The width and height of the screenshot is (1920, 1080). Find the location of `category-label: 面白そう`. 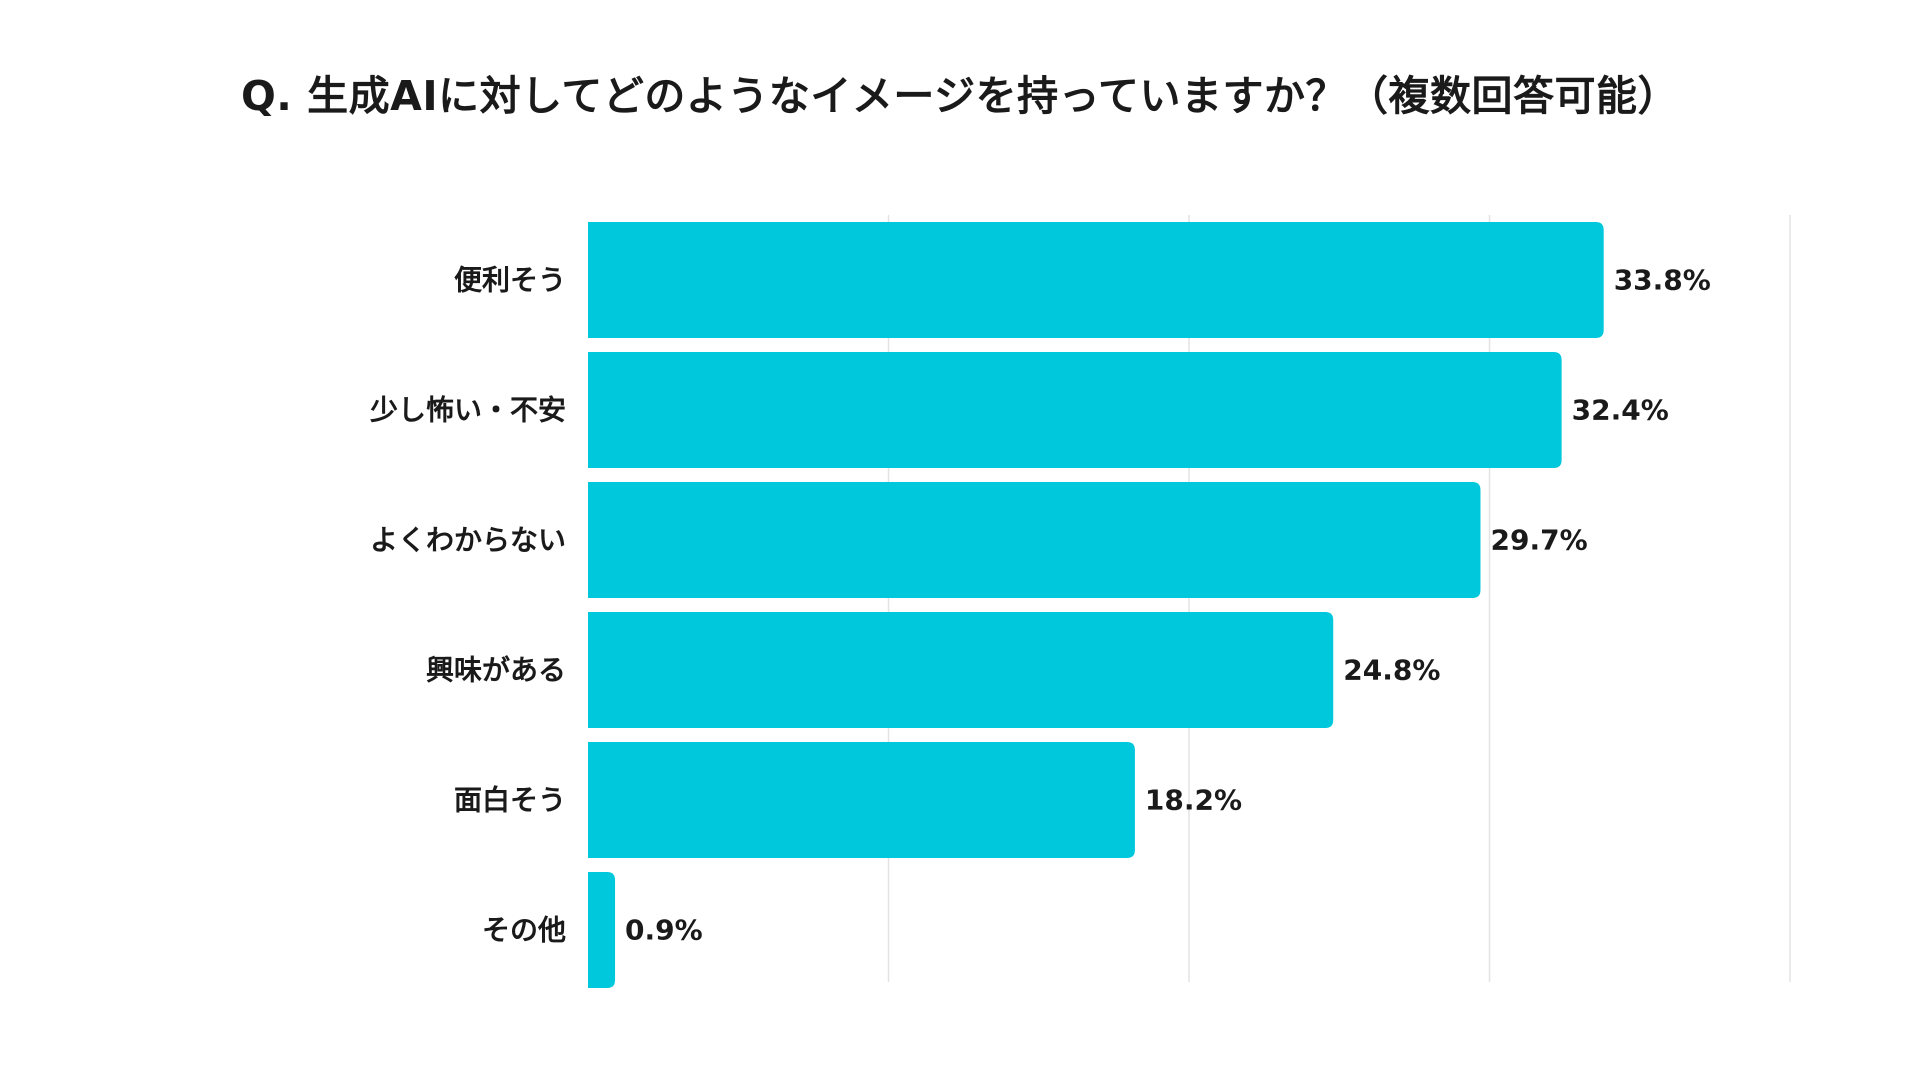

category-label: 面白そう is located at coordinates (510, 800).